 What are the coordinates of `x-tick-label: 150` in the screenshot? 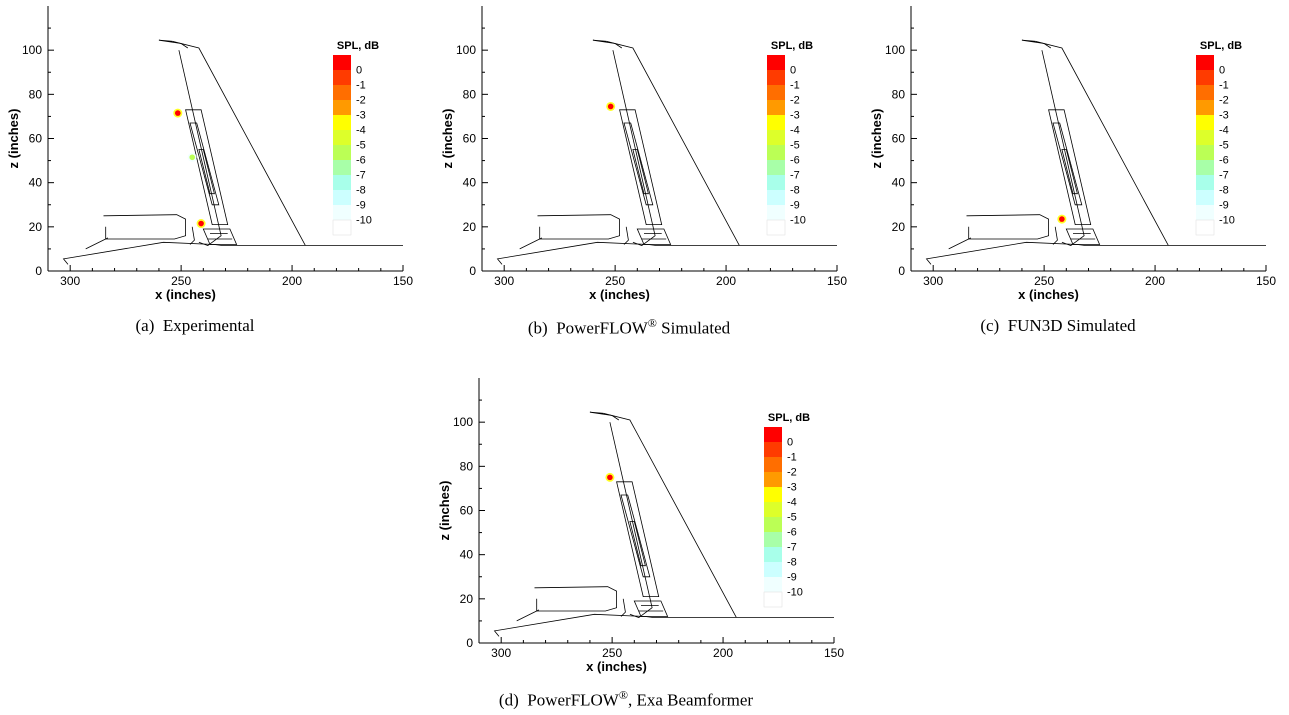 It's located at (1266, 281).